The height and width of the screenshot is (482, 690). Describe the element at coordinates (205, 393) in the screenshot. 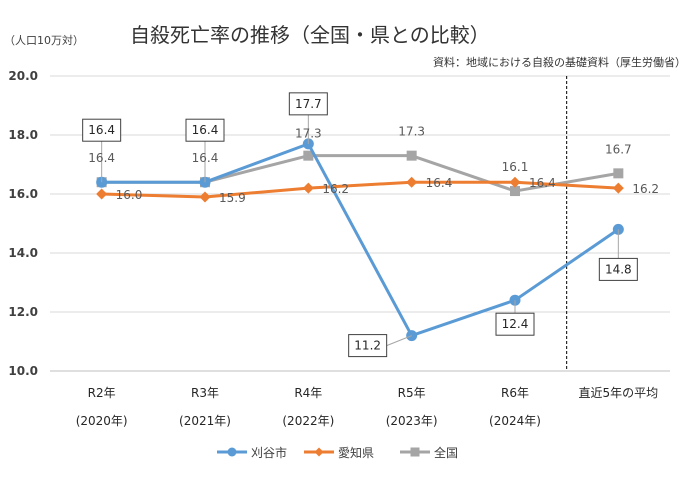

I see `x-tick-label: R3年` at that location.